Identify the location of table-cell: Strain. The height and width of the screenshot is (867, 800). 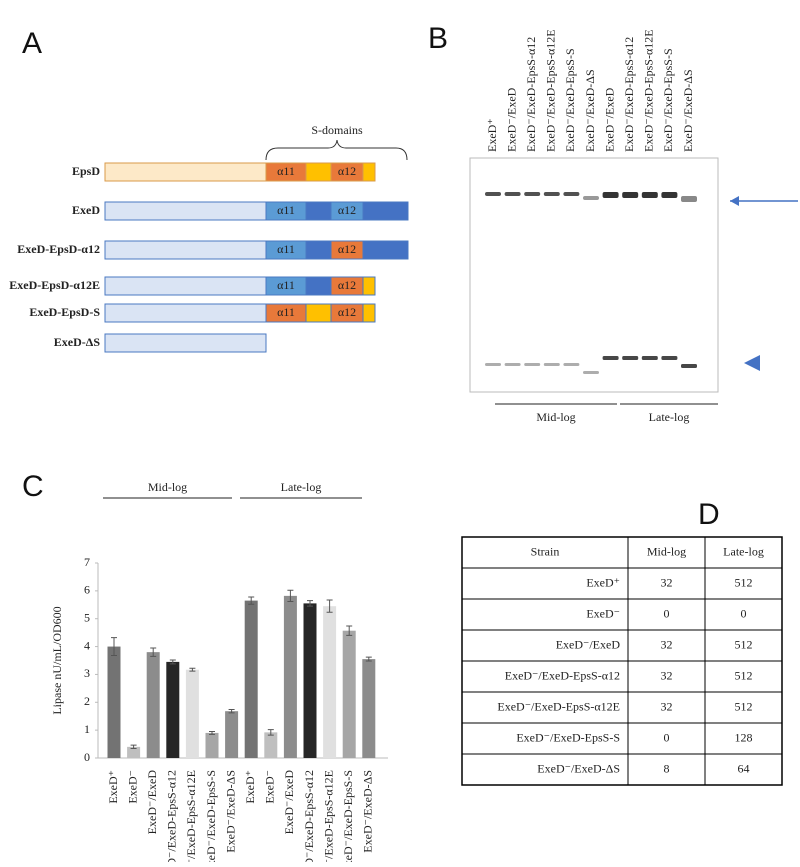
(545, 551).